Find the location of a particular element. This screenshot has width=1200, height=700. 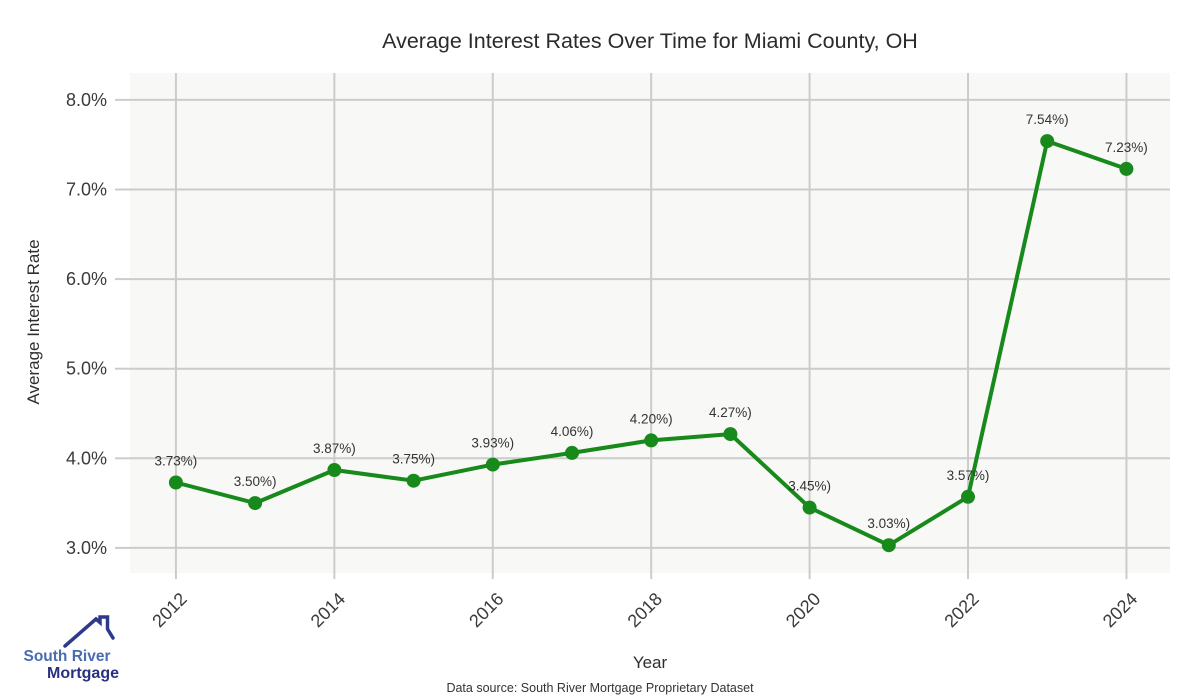

logo-line1: South River is located at coordinates (67, 656).